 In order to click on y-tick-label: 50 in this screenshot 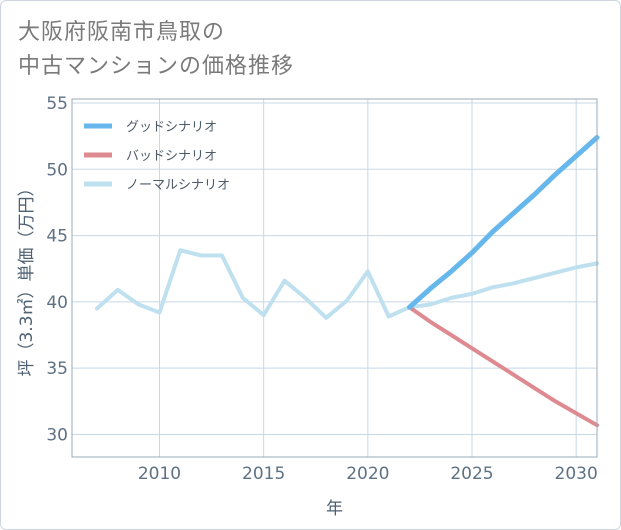, I will do `click(57, 170)`.